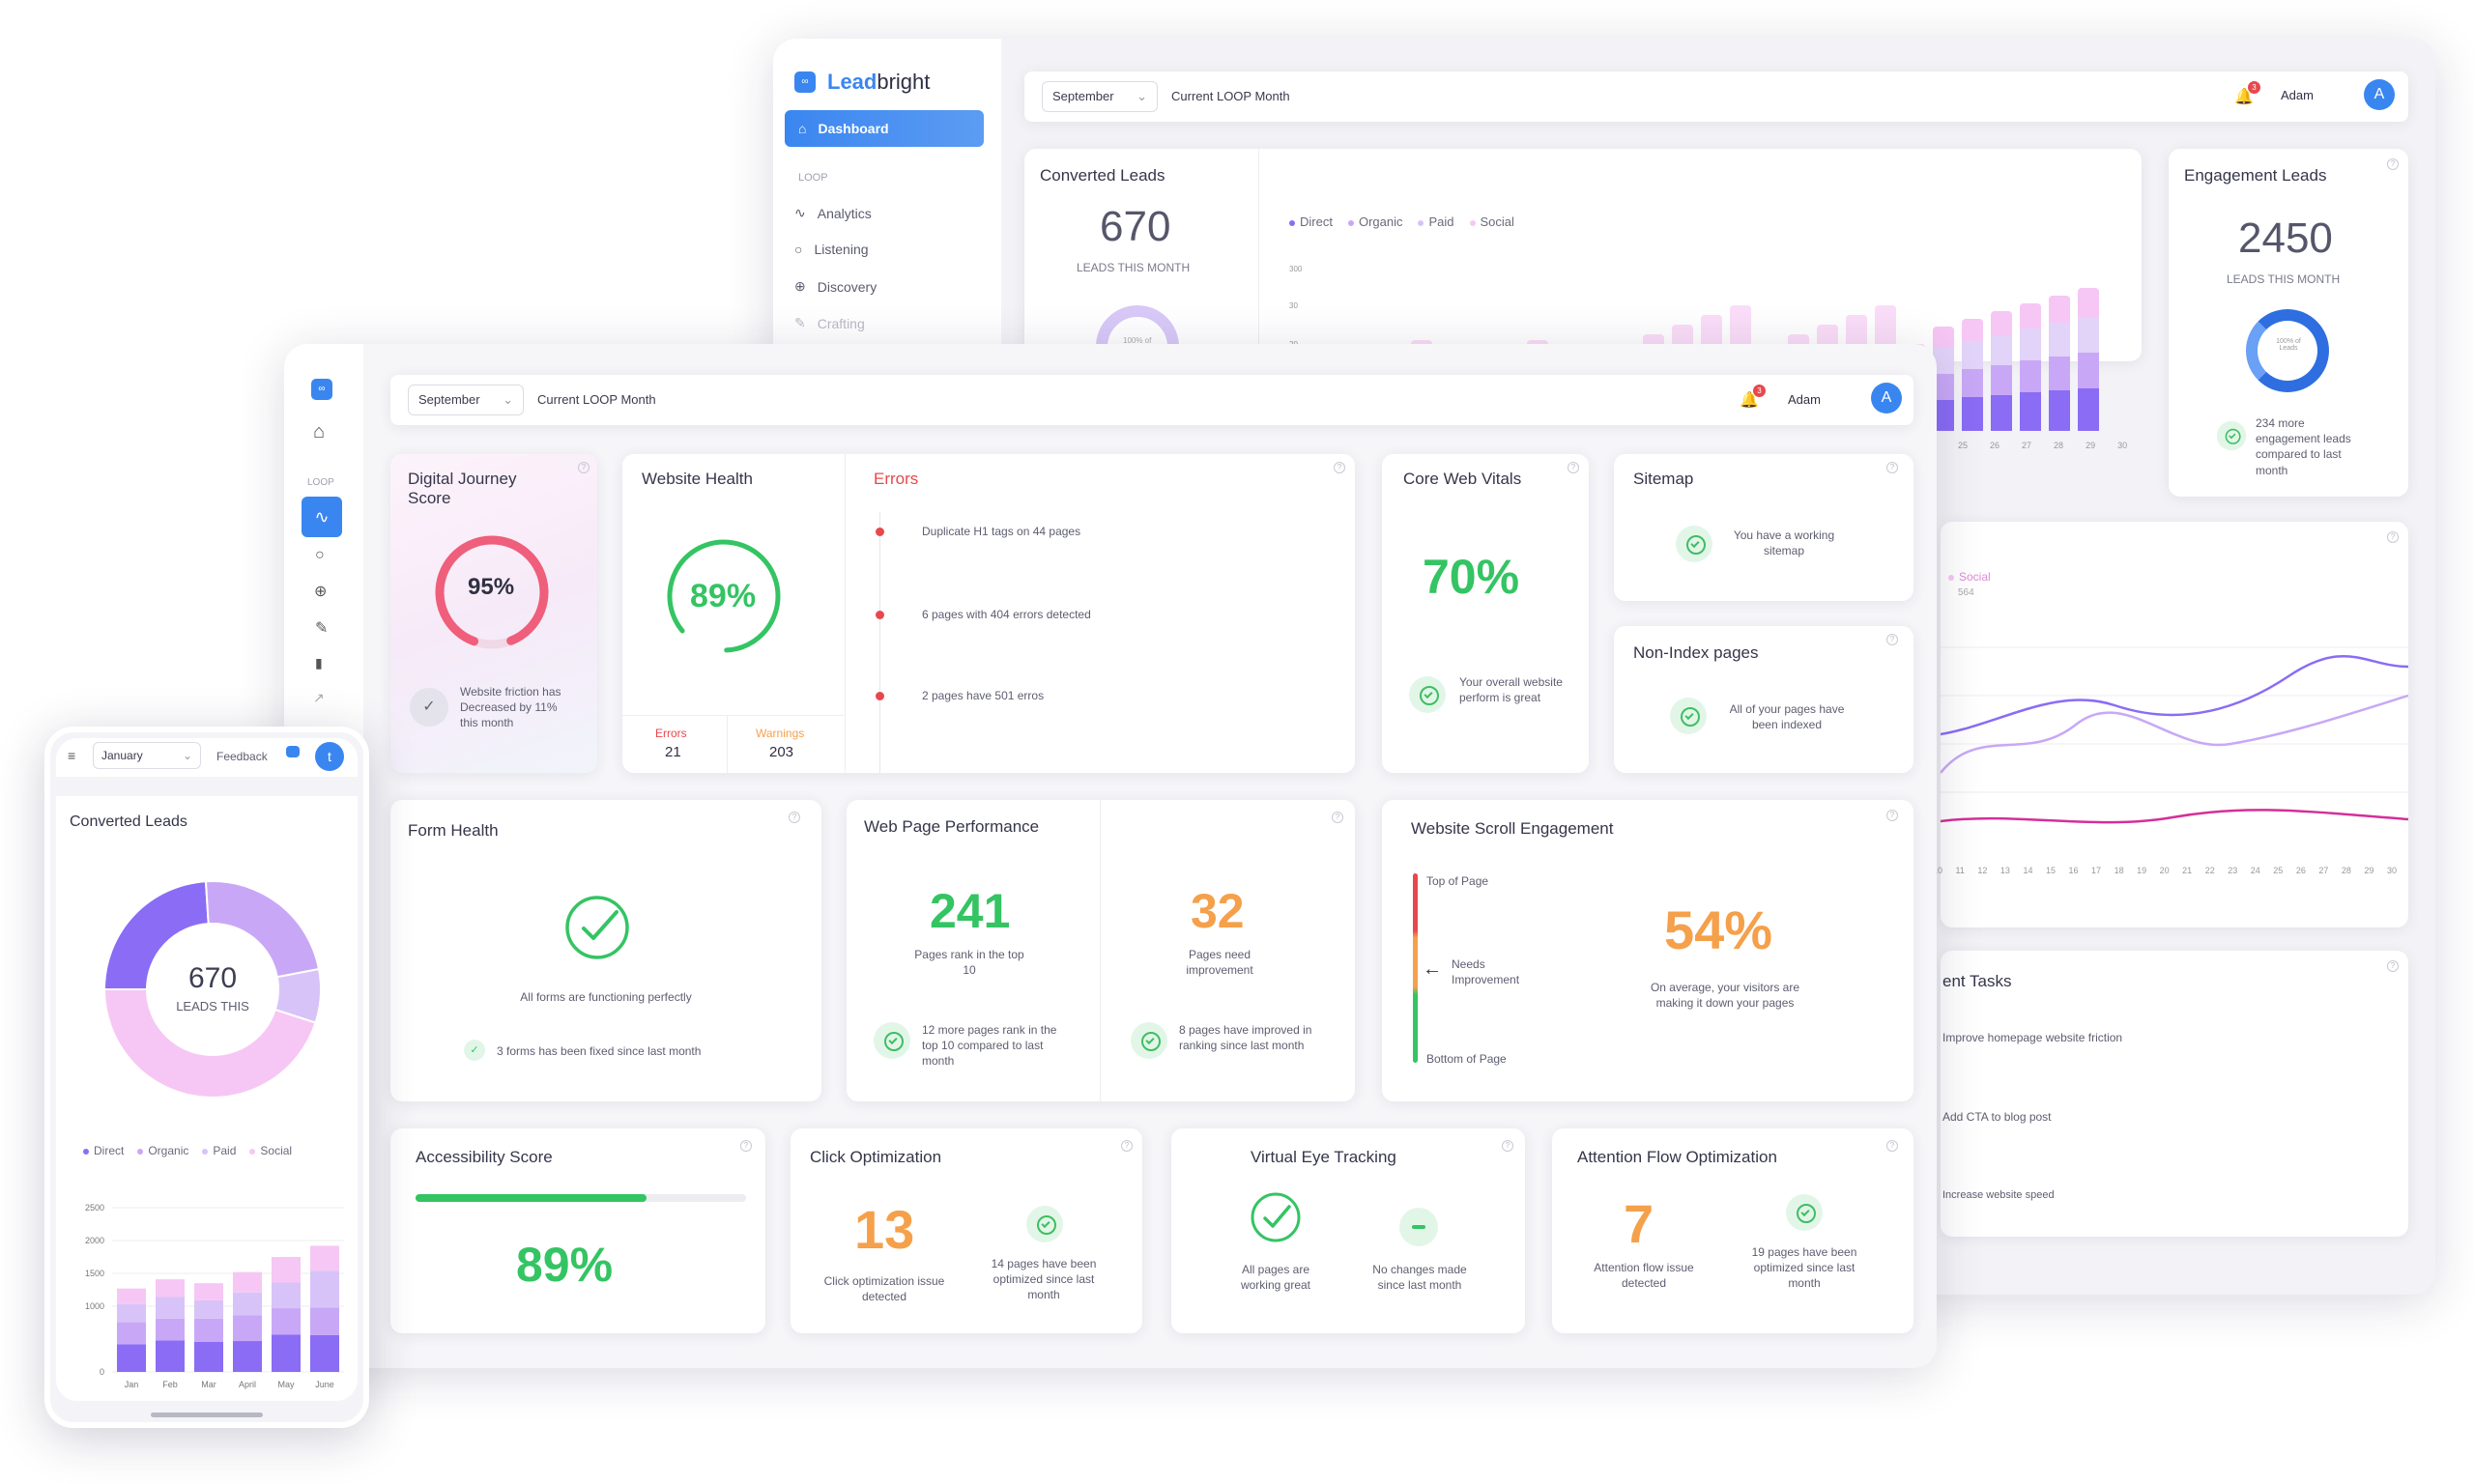 The height and width of the screenshot is (1484, 2474). I want to click on trend-icon: ↗, so click(319, 697).